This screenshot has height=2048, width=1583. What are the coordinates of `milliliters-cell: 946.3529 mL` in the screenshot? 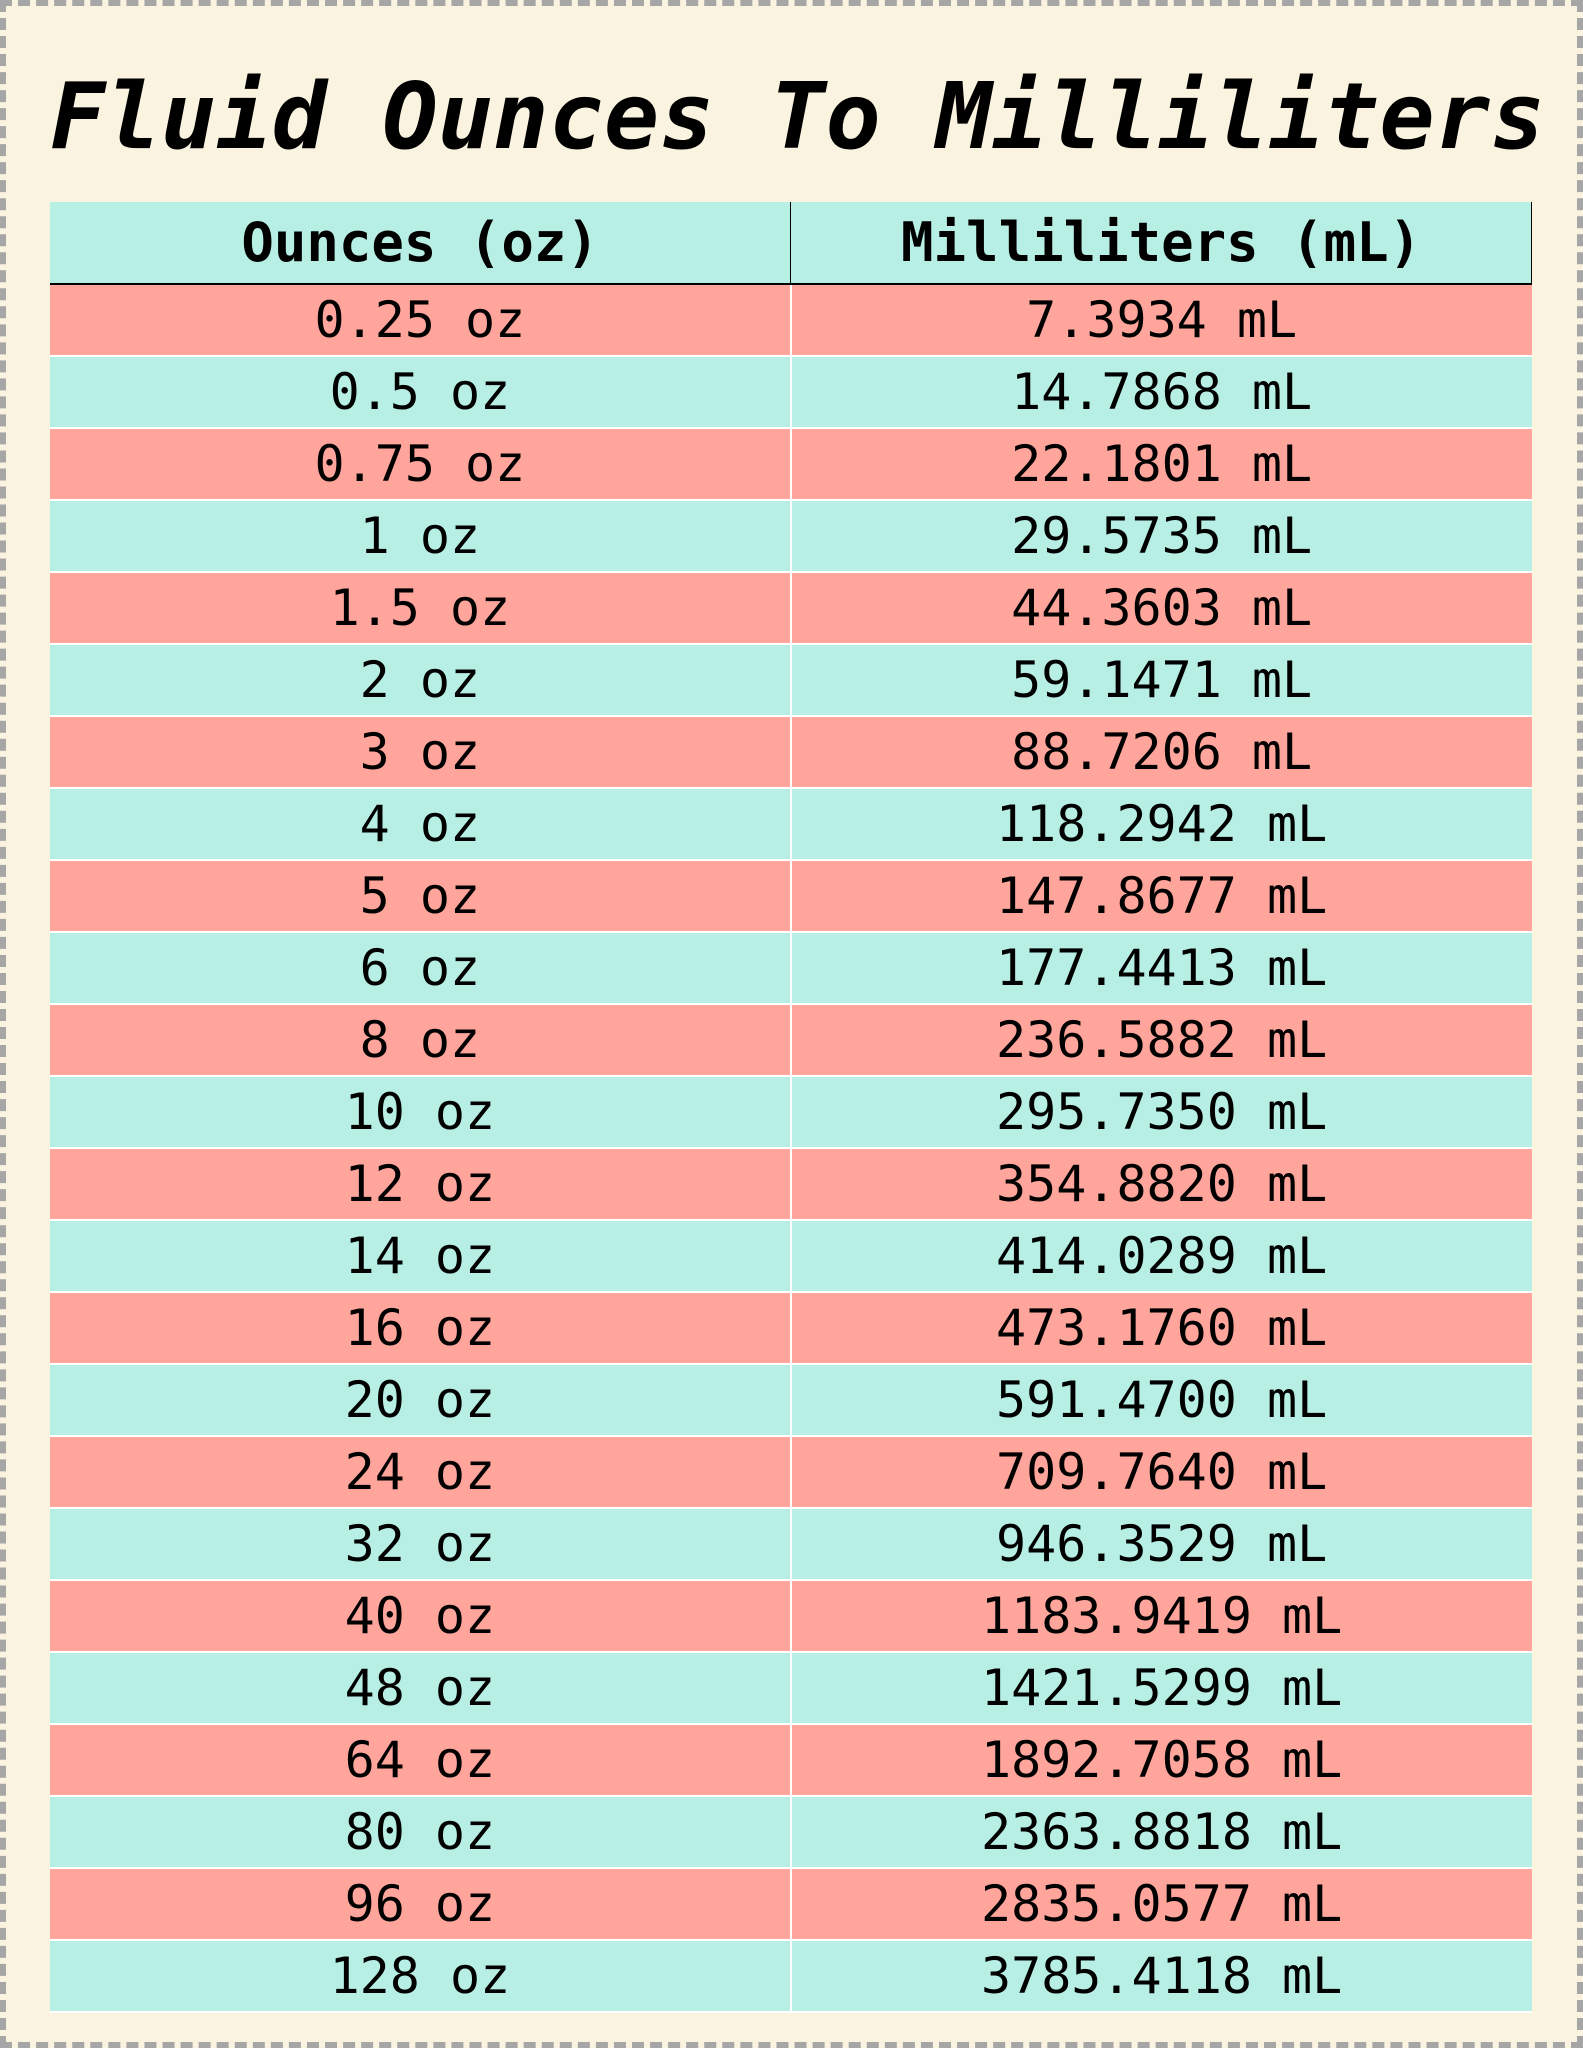 It's located at (1161, 1544).